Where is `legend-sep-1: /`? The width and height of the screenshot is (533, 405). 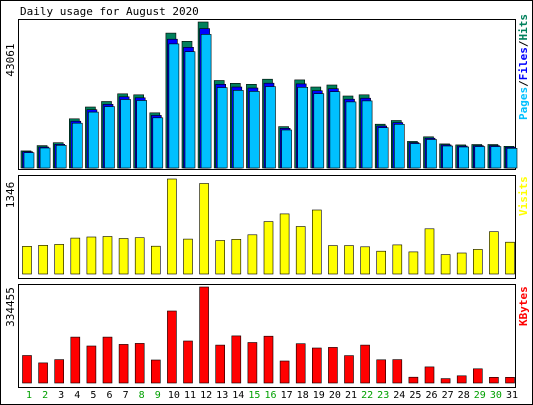
legend-sep-1: / is located at coordinates (523, 83).